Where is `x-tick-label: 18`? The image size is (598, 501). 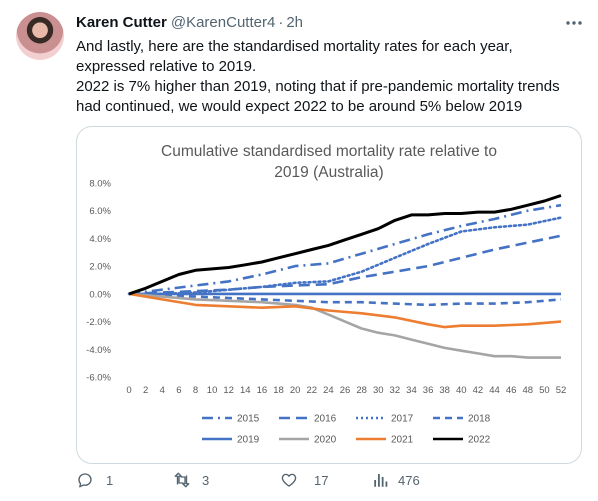 x-tick-label: 18 is located at coordinates (278, 390).